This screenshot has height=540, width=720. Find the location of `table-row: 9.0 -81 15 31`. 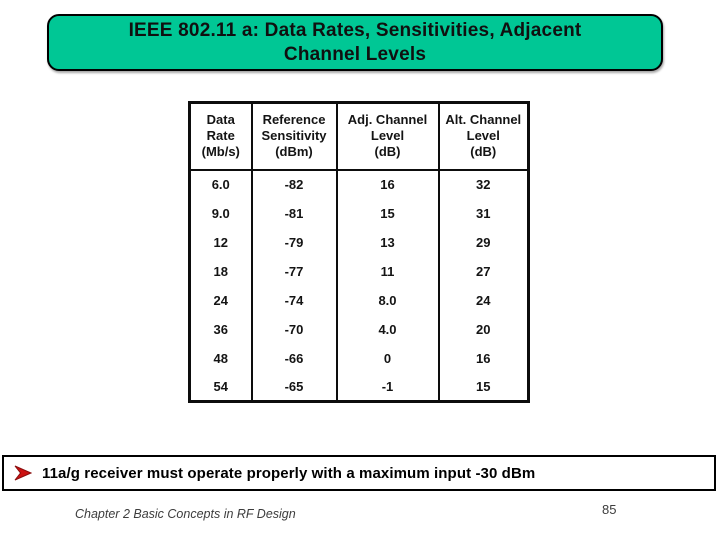

table-row: 9.0 -81 15 31 is located at coordinates (359, 213).